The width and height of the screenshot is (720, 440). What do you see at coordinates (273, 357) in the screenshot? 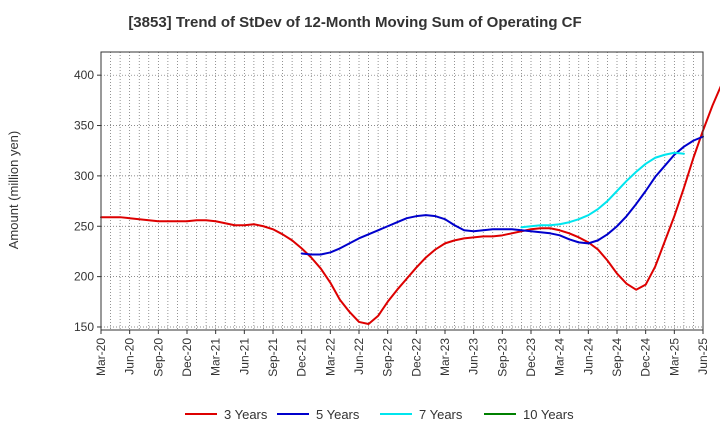
I see `x-tick-label: Sep-21` at bounding box center [273, 357].